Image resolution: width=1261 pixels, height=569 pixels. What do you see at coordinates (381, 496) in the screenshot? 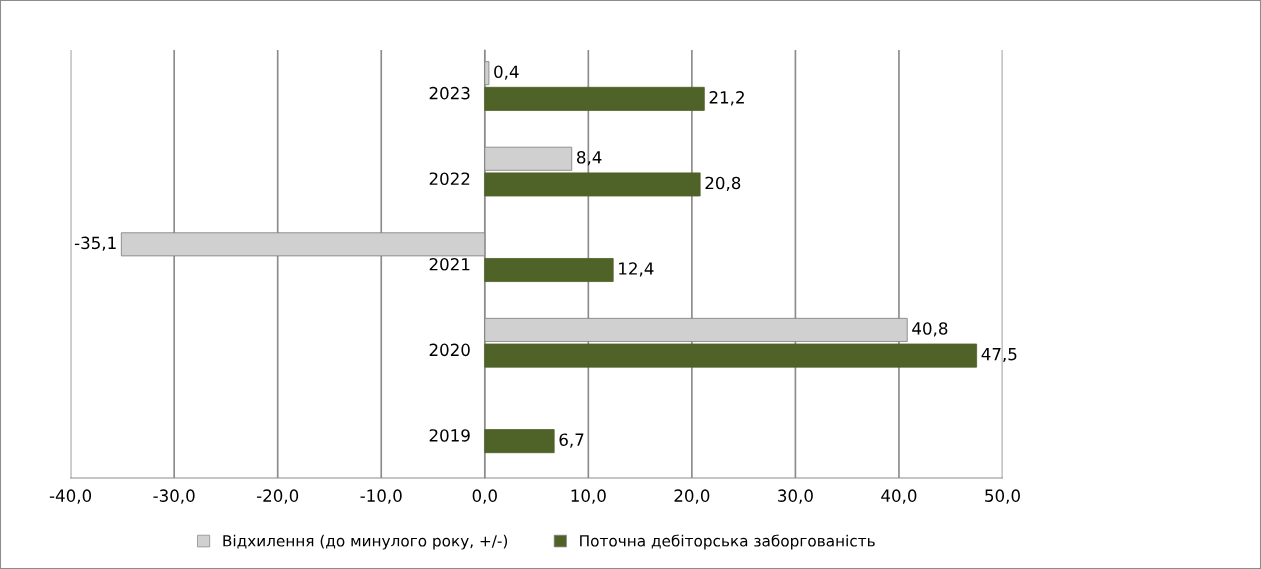
I see `x-tick-label: -10,0` at bounding box center [381, 496].